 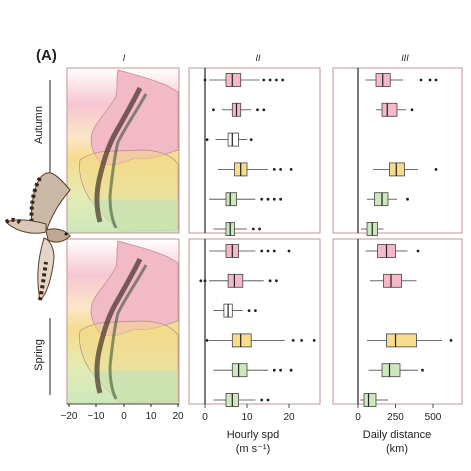 I want to click on column-label-iii: III, so click(x=405, y=58).